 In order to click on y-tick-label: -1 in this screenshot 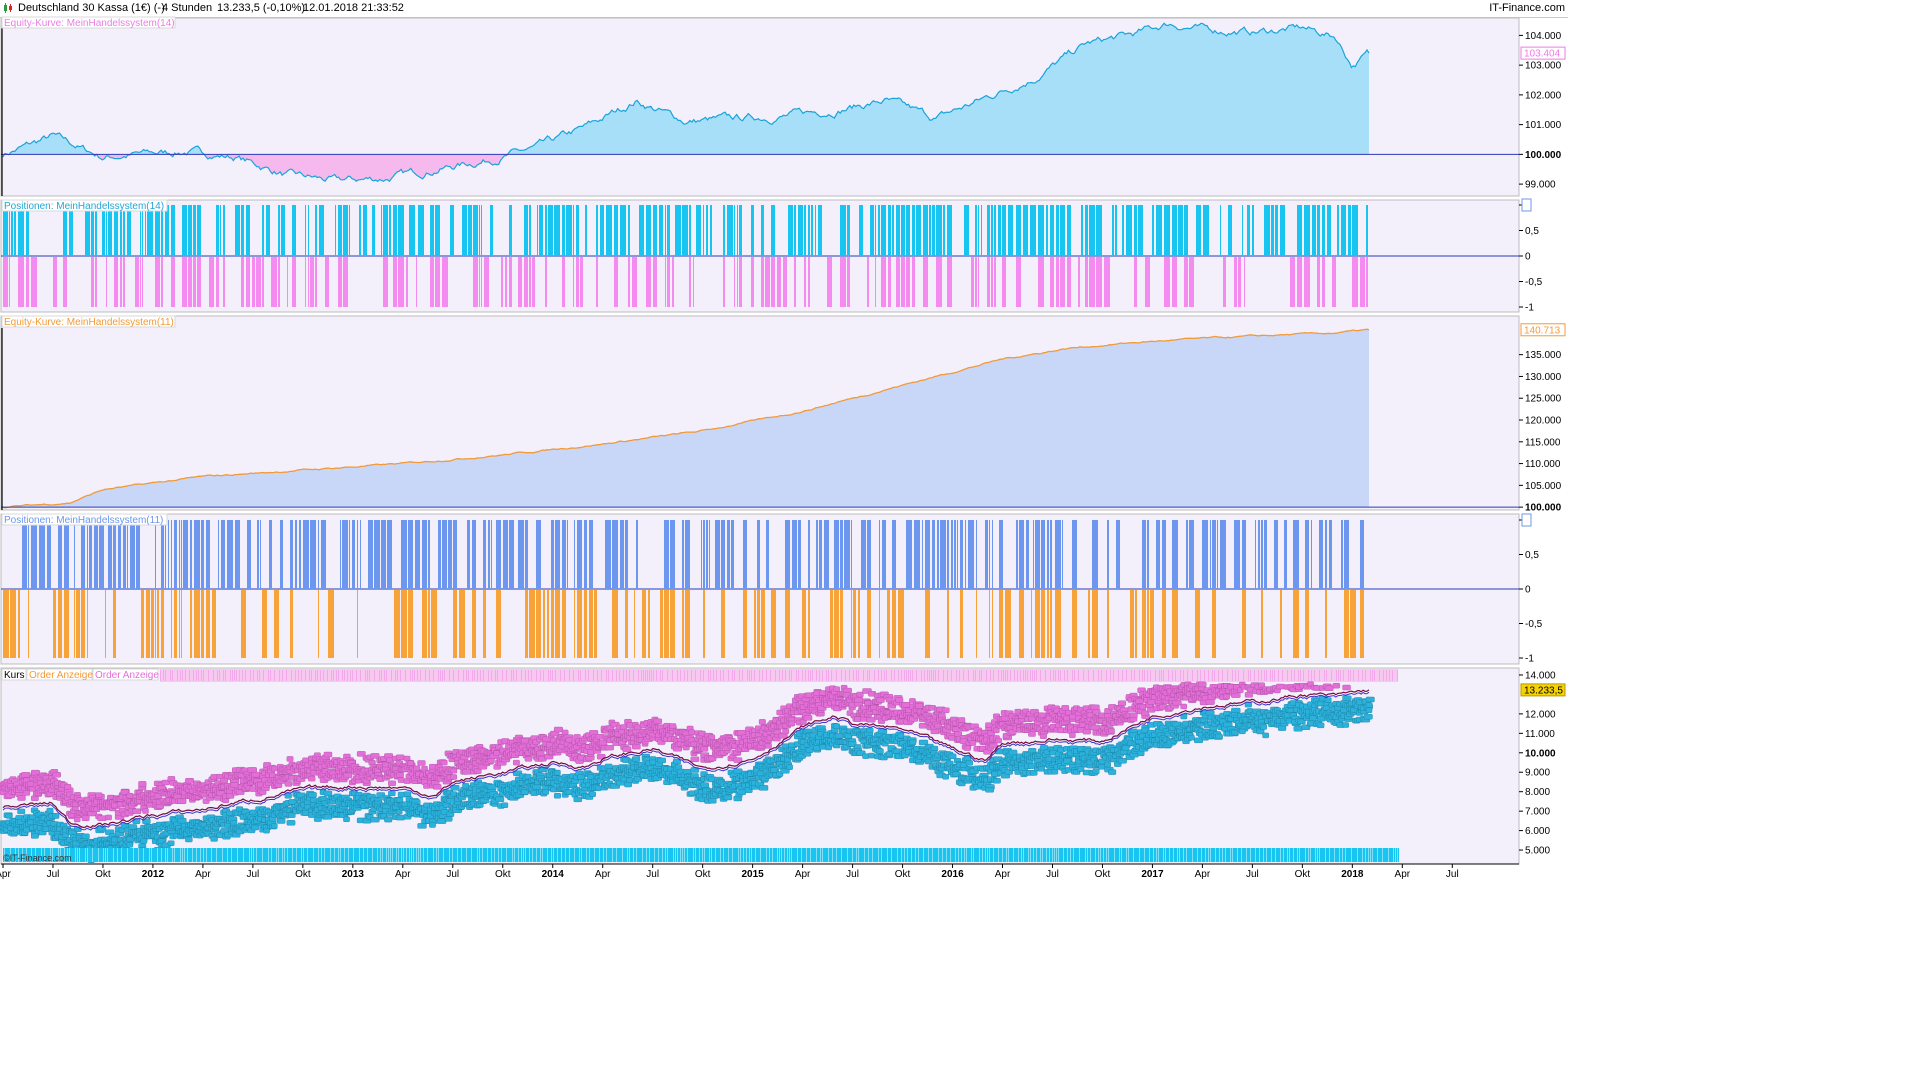, I will do `click(1529, 308)`.